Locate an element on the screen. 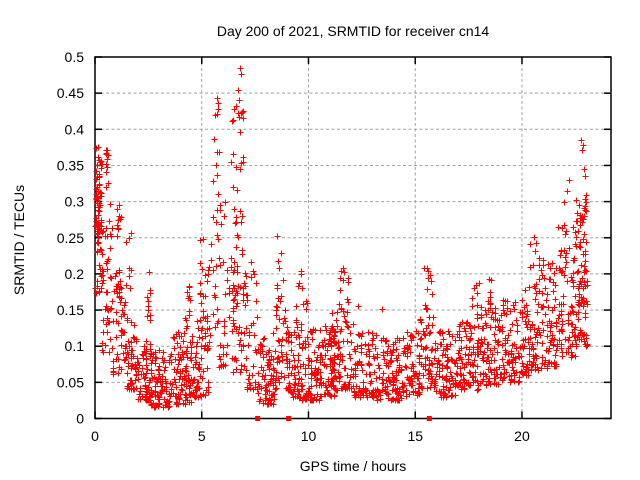 Image resolution: width=640 pixels, height=480 pixels. svg-text: 0.15 is located at coordinates (70, 310).